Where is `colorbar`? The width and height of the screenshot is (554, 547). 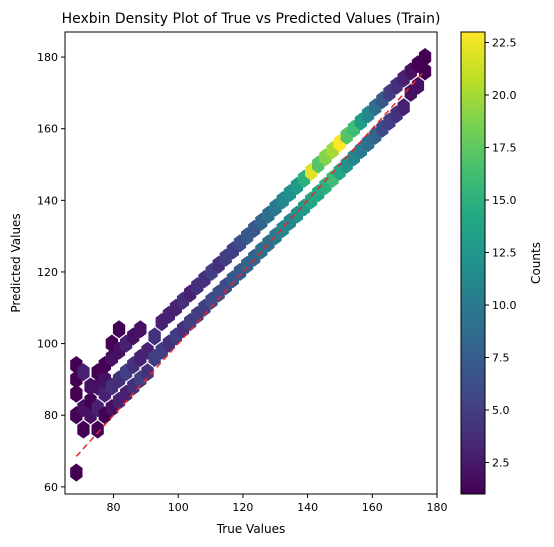 colorbar is located at coordinates (473, 263).